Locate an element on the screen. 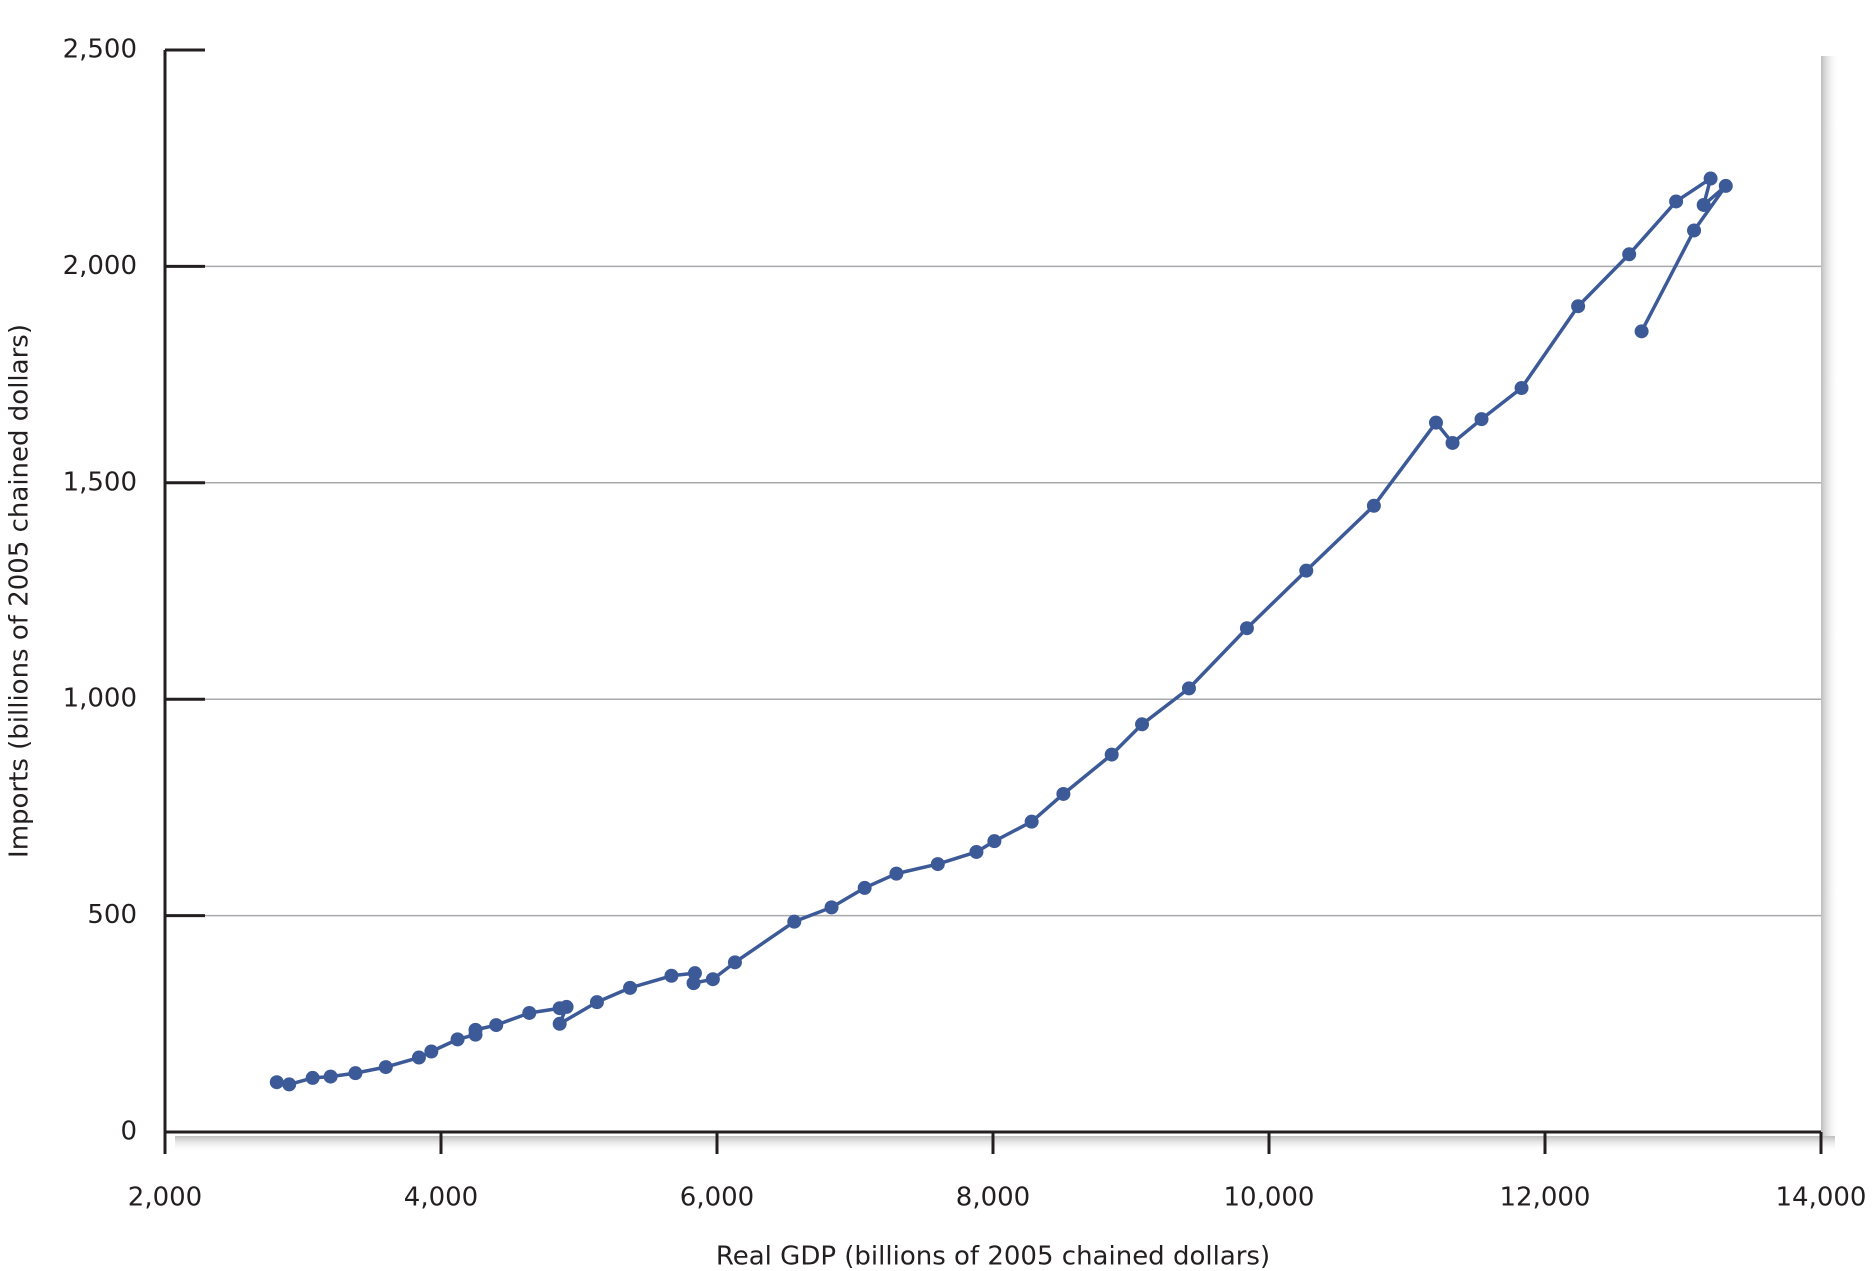 Image resolution: width=1874 pixels, height=1271 pixels. y-tick-label: 1,500 is located at coordinates (100, 482).